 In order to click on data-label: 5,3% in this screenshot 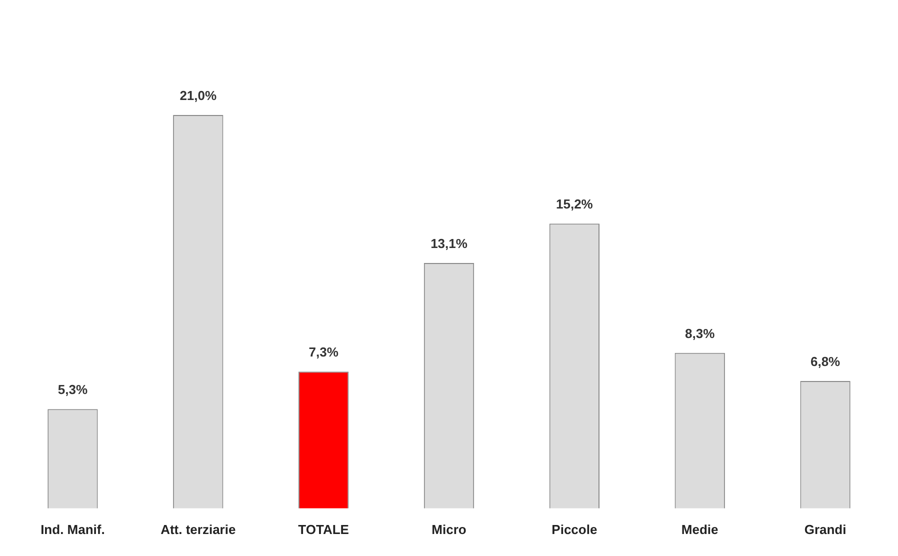, I will do `click(73, 390)`.